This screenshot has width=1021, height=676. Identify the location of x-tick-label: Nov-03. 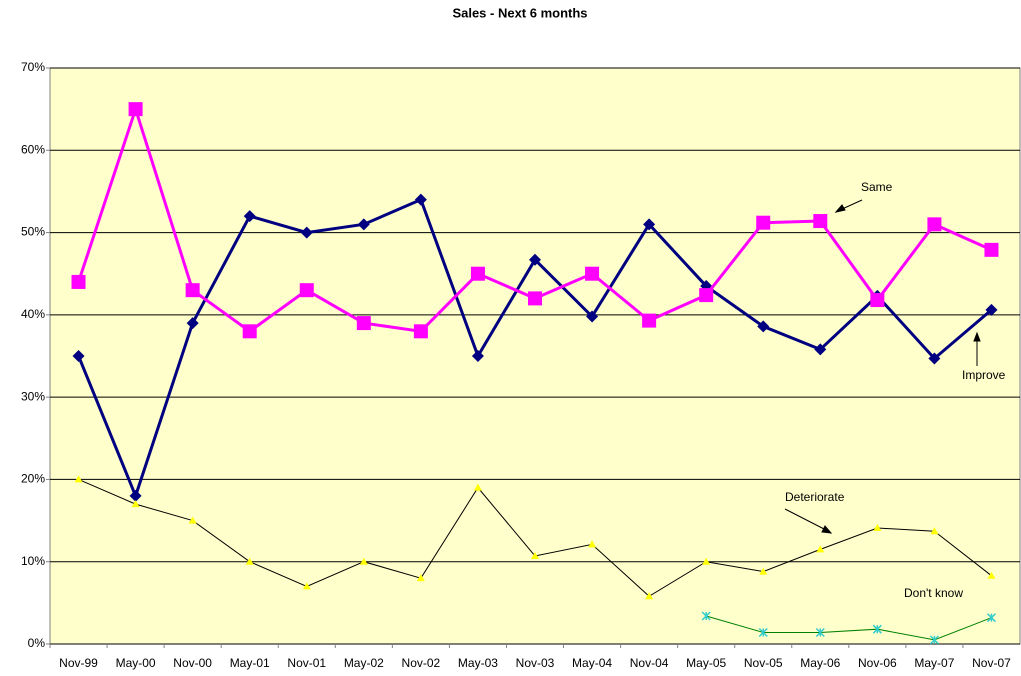
(535, 663).